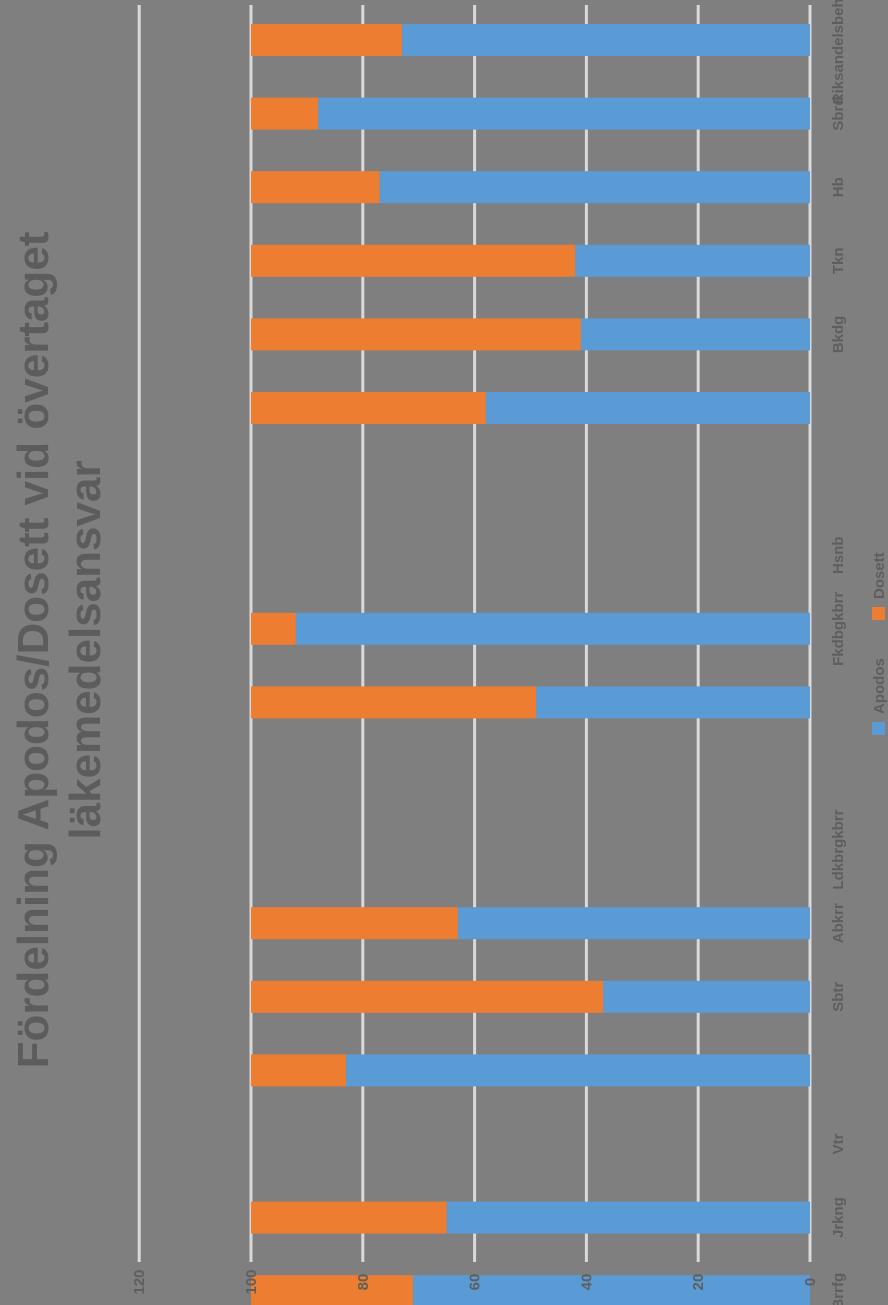 This screenshot has height=1305, width=888. Describe the element at coordinates (838, 1217) in the screenshot. I see `category-label-16: Jrkng` at that location.